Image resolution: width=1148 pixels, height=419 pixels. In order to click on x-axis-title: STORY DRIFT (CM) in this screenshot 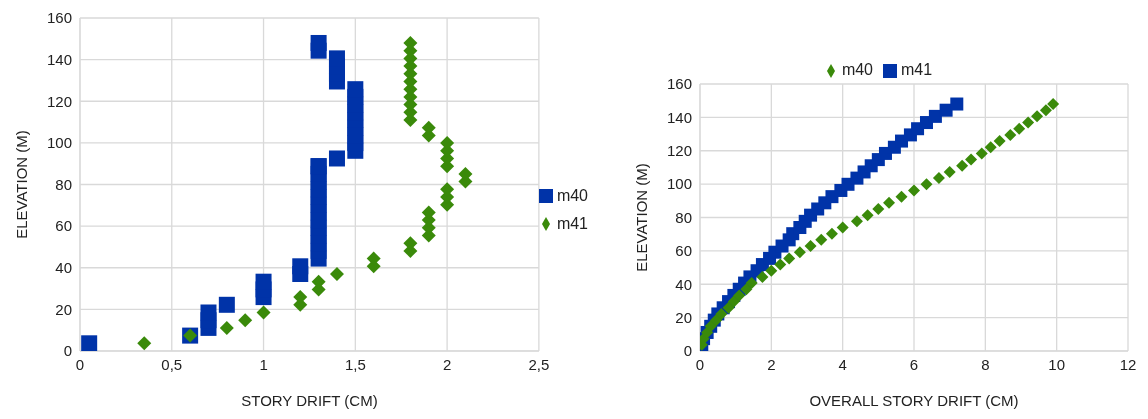, I will do `click(309, 400)`.